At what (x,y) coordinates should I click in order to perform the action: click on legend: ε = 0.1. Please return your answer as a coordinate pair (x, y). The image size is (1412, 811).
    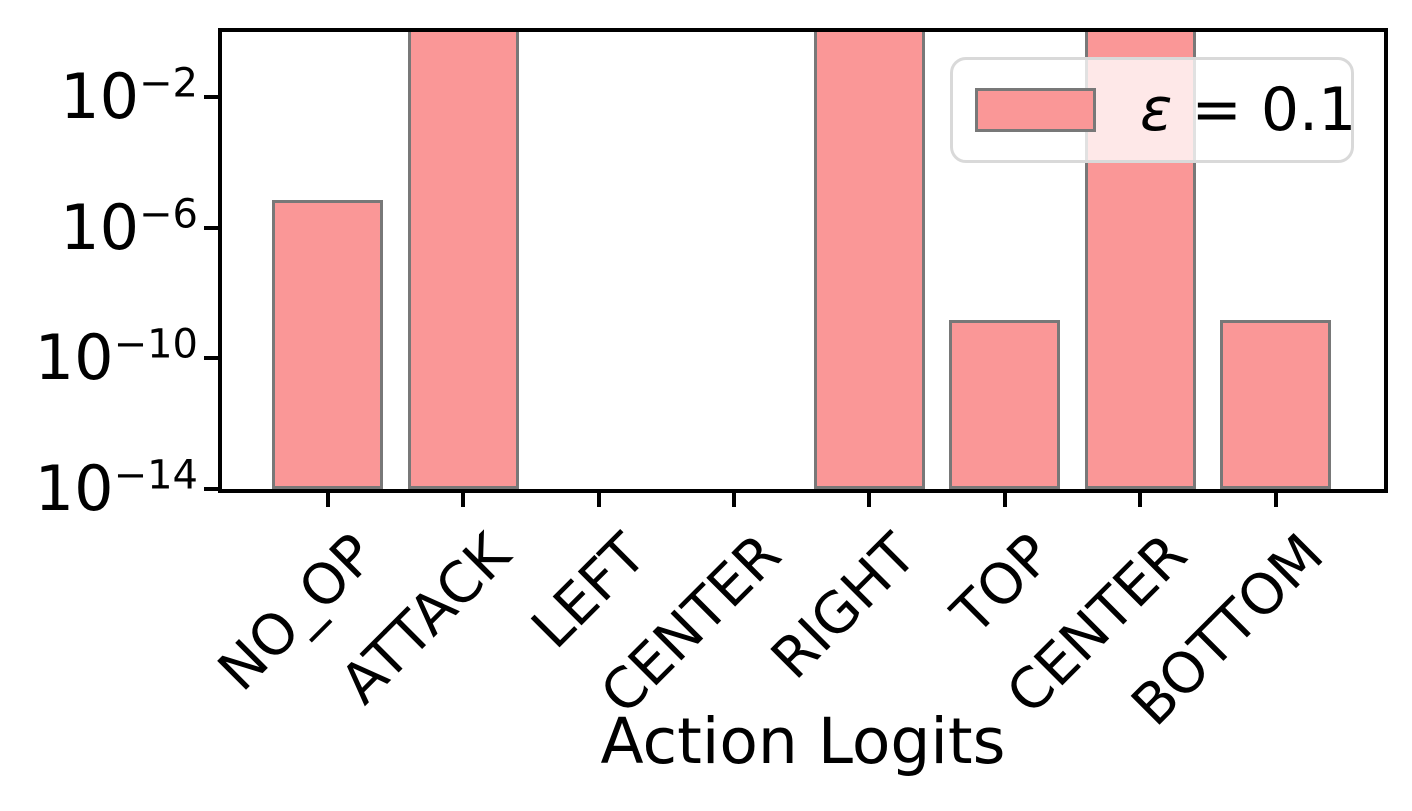
    Looking at the image, I should click on (1153, 110).